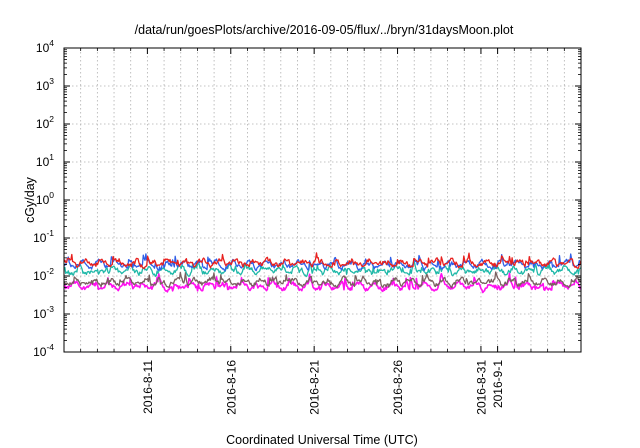  I want to click on y-axis-label: cGy/day, so click(30, 199).